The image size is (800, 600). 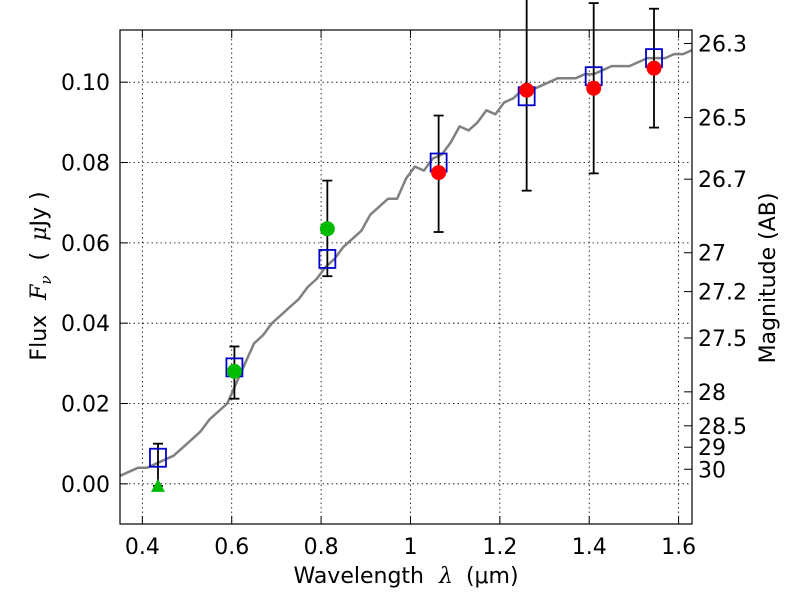 What do you see at coordinates (722, 180) in the screenshot?
I see `magnitude-tick-label: 26.7` at bounding box center [722, 180].